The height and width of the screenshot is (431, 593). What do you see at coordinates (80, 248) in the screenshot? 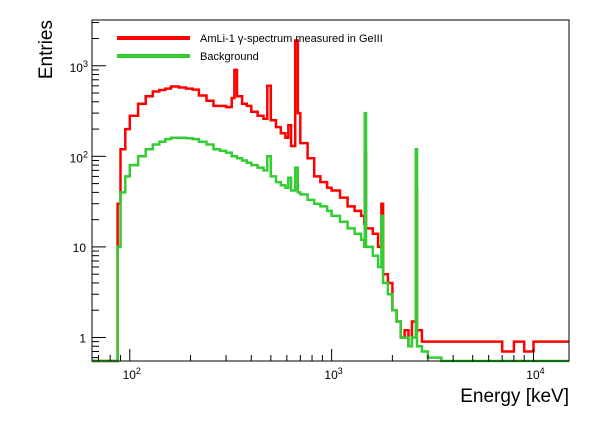
I see `y-tick-label: 10` at bounding box center [80, 248].